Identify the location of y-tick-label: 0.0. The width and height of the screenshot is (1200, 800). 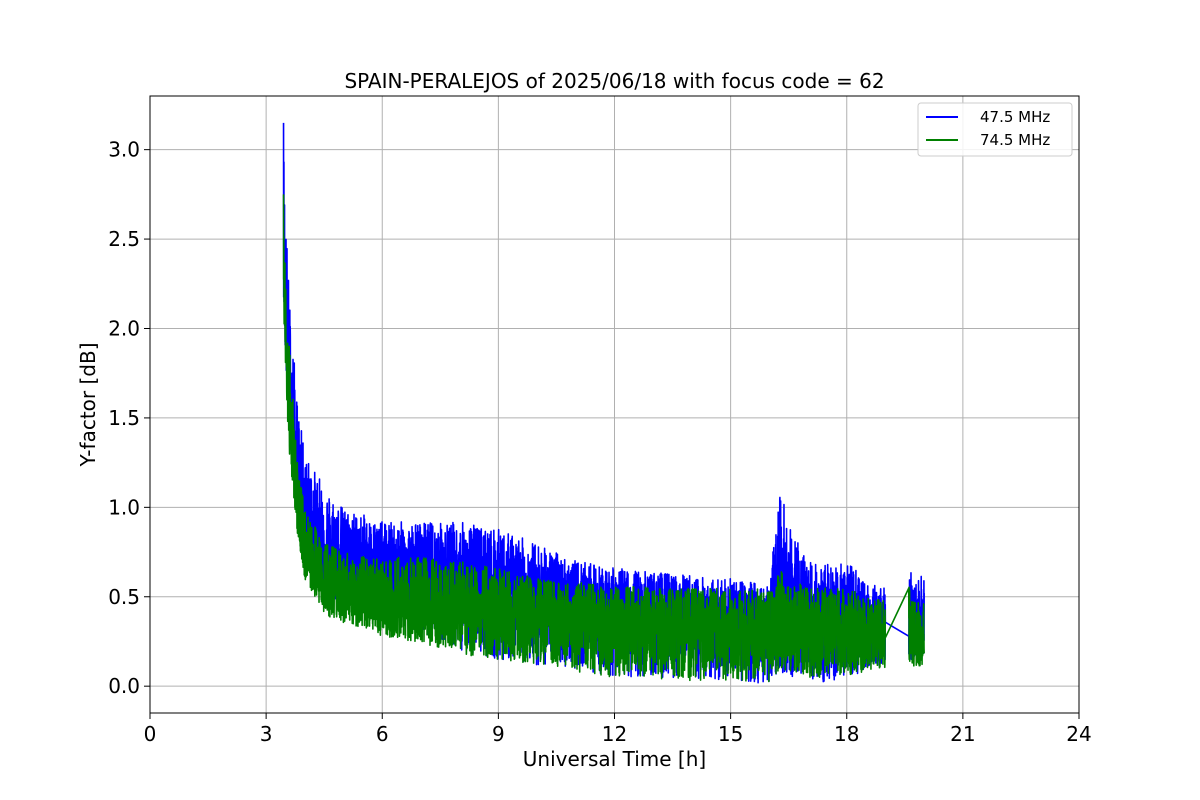
(124, 686).